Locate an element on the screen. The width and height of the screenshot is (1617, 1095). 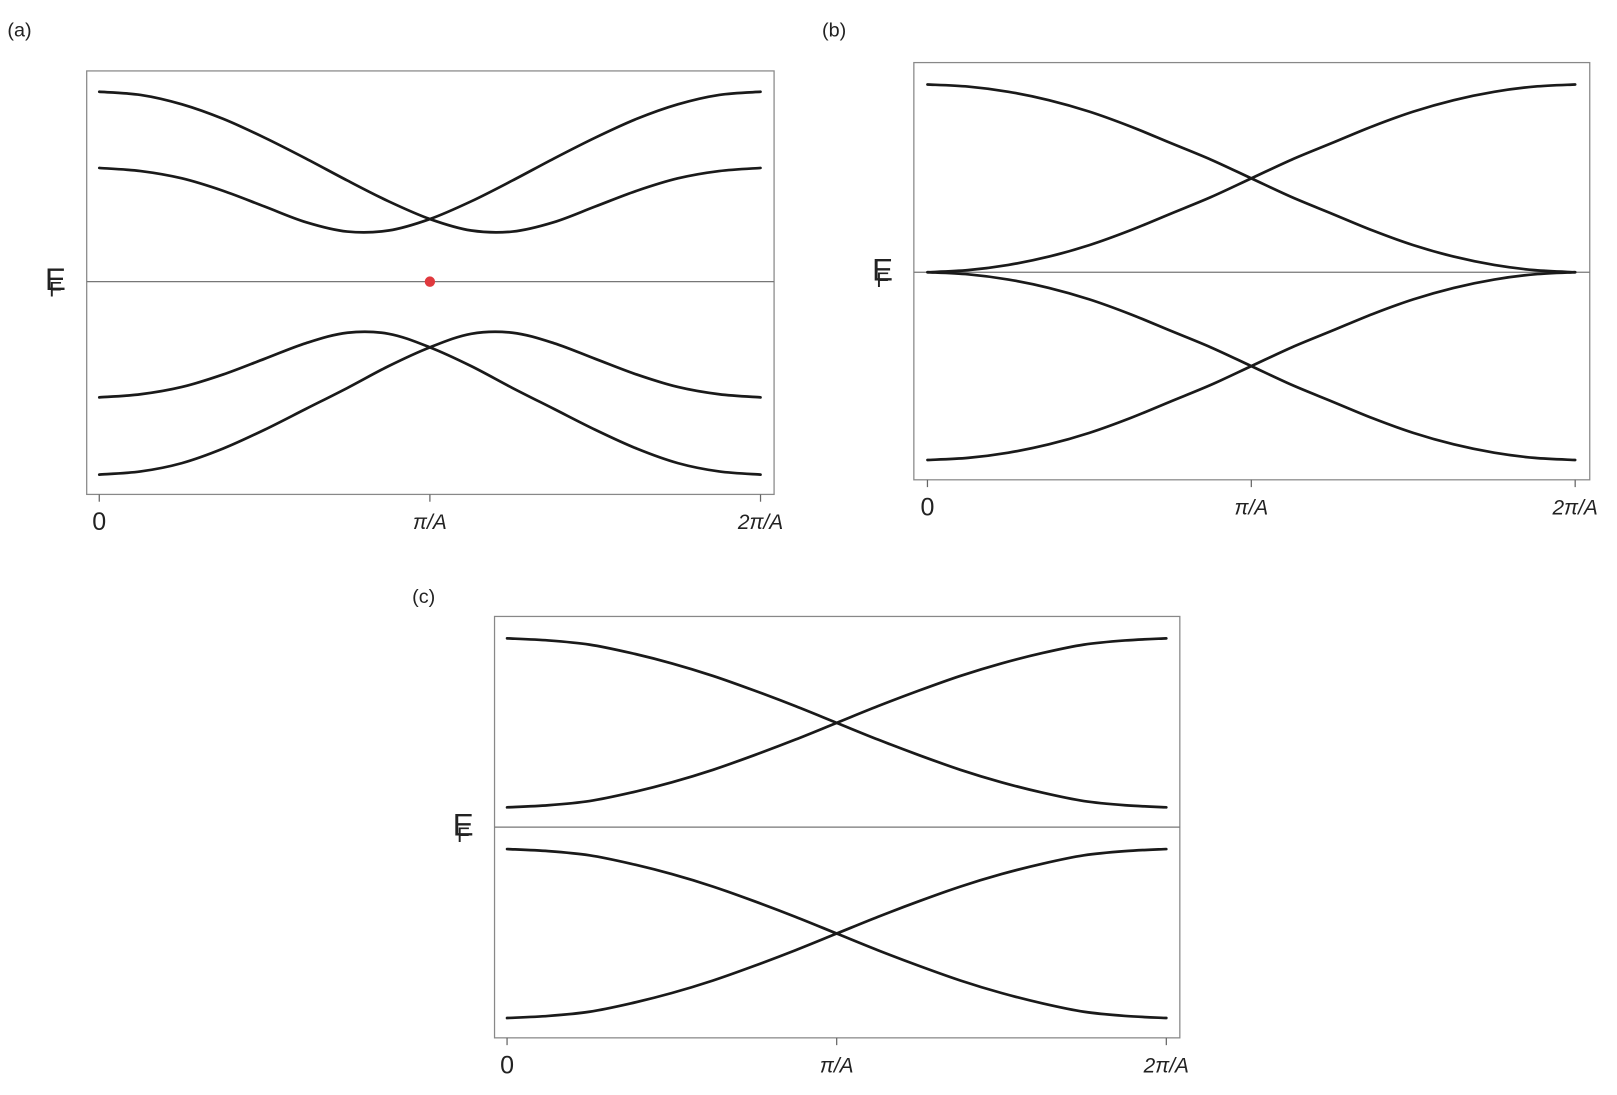
panel-label: (a) is located at coordinates (19, 31).